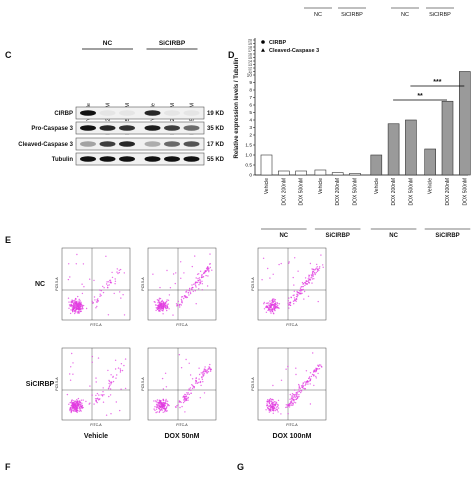  I want to click on group-label: SiCIRBP, so click(352, 15).